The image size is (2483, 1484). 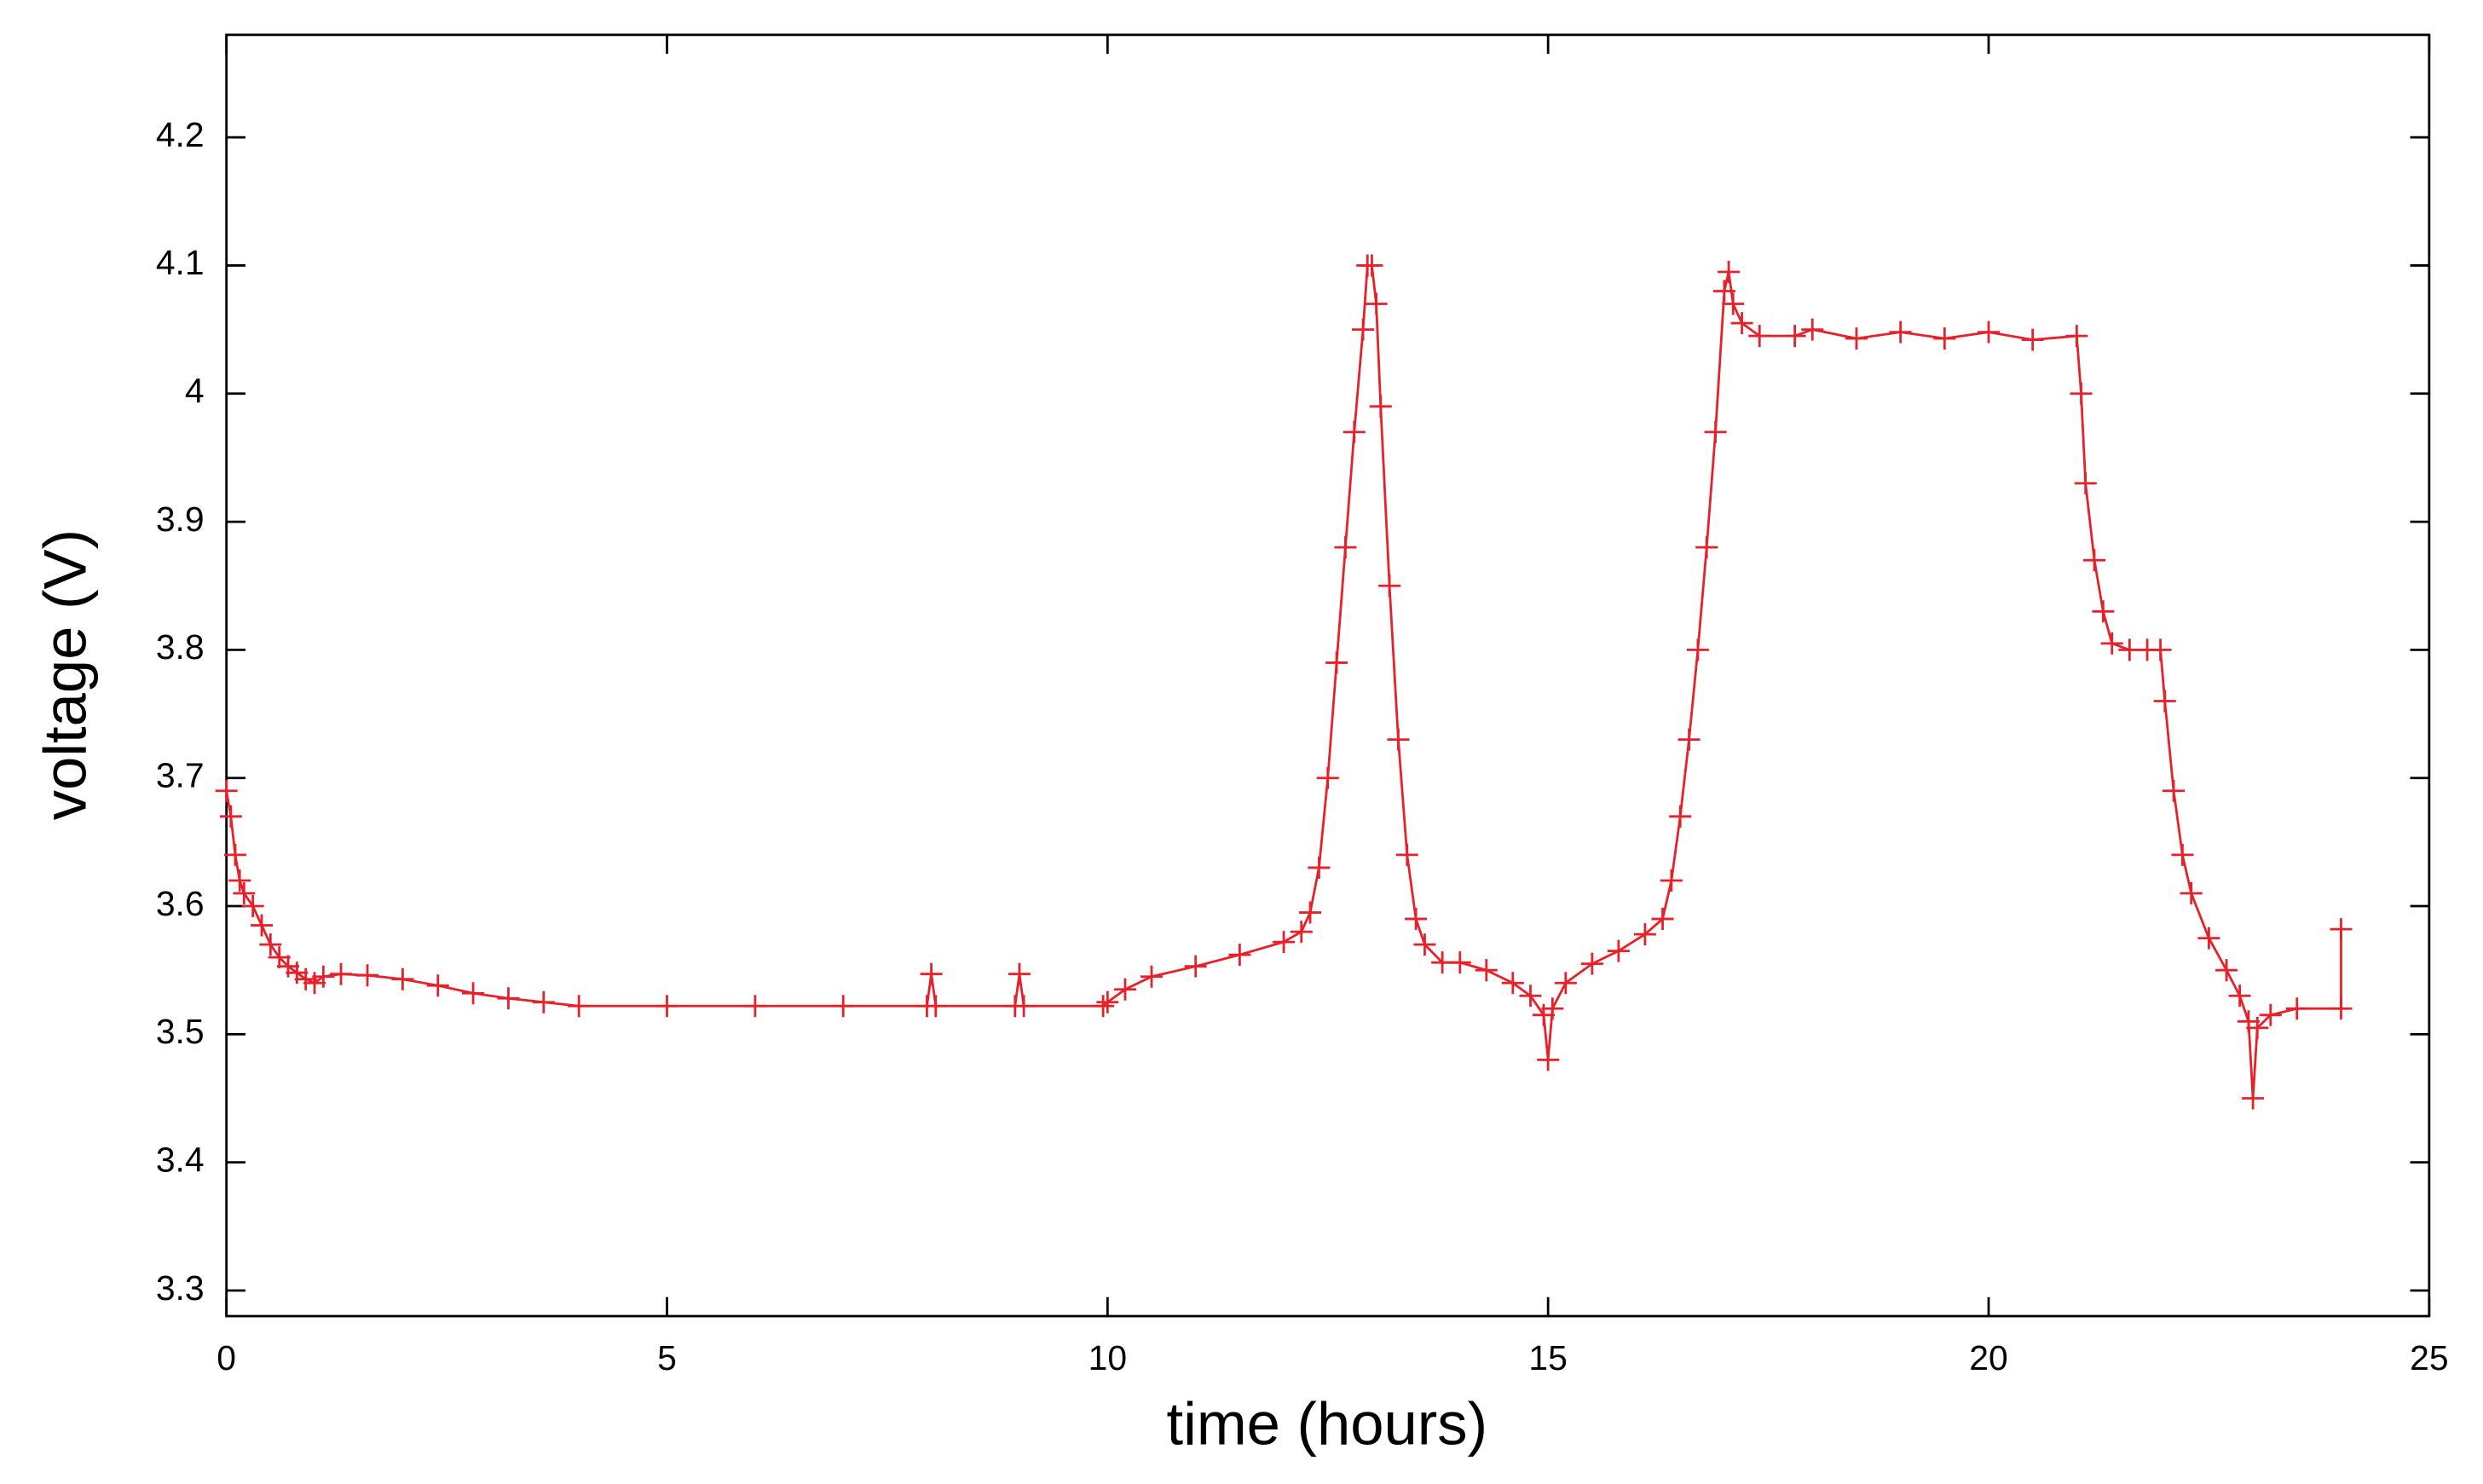 I want to click on y-tick-label: 3.4, so click(x=180, y=1159).